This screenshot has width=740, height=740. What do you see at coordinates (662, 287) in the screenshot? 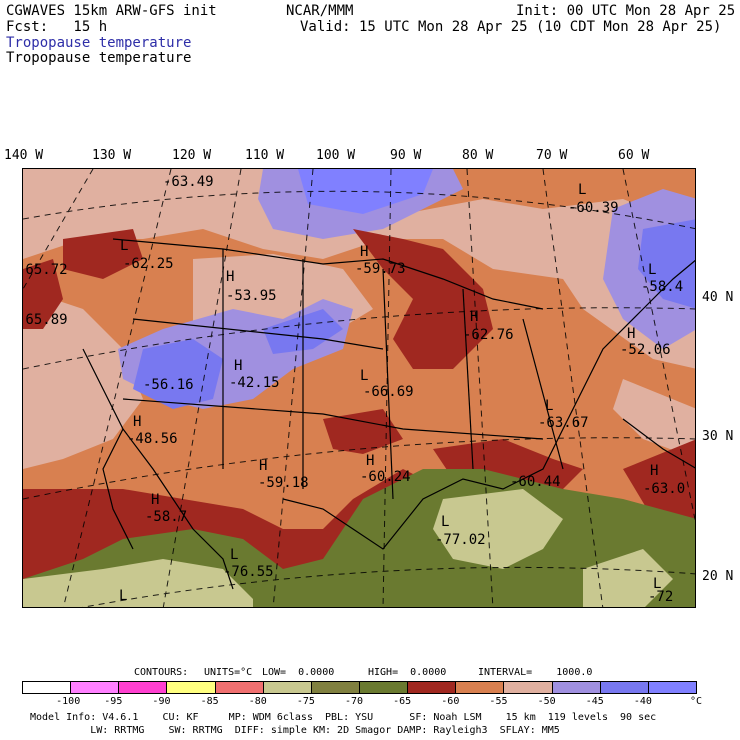
I see `map-extremum-label: -58.4` at bounding box center [662, 287].